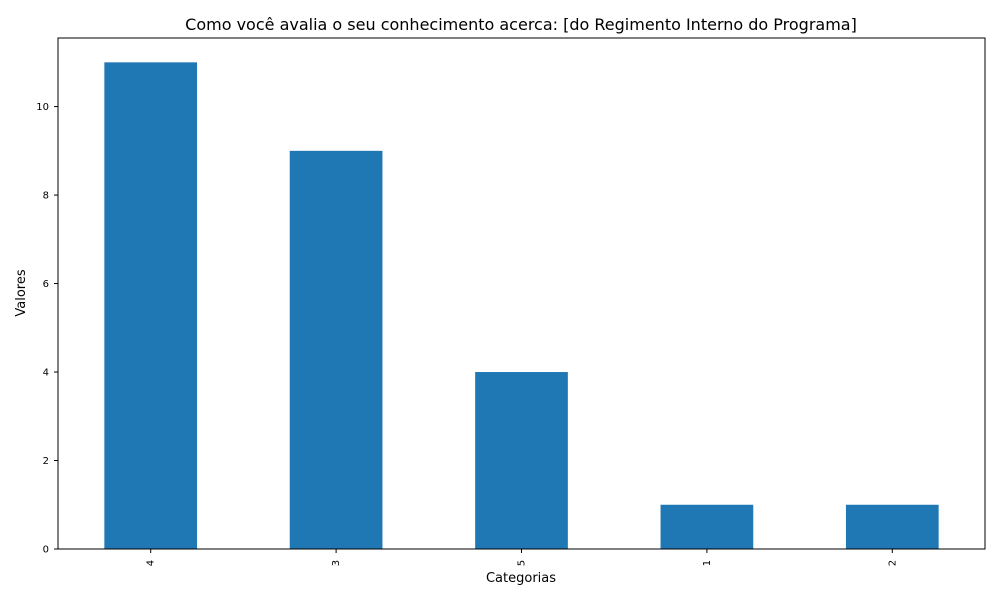 This screenshot has height=600, width=1000. What do you see at coordinates (46, 196) in the screenshot?
I see `y-tick-label-8: 8` at bounding box center [46, 196].